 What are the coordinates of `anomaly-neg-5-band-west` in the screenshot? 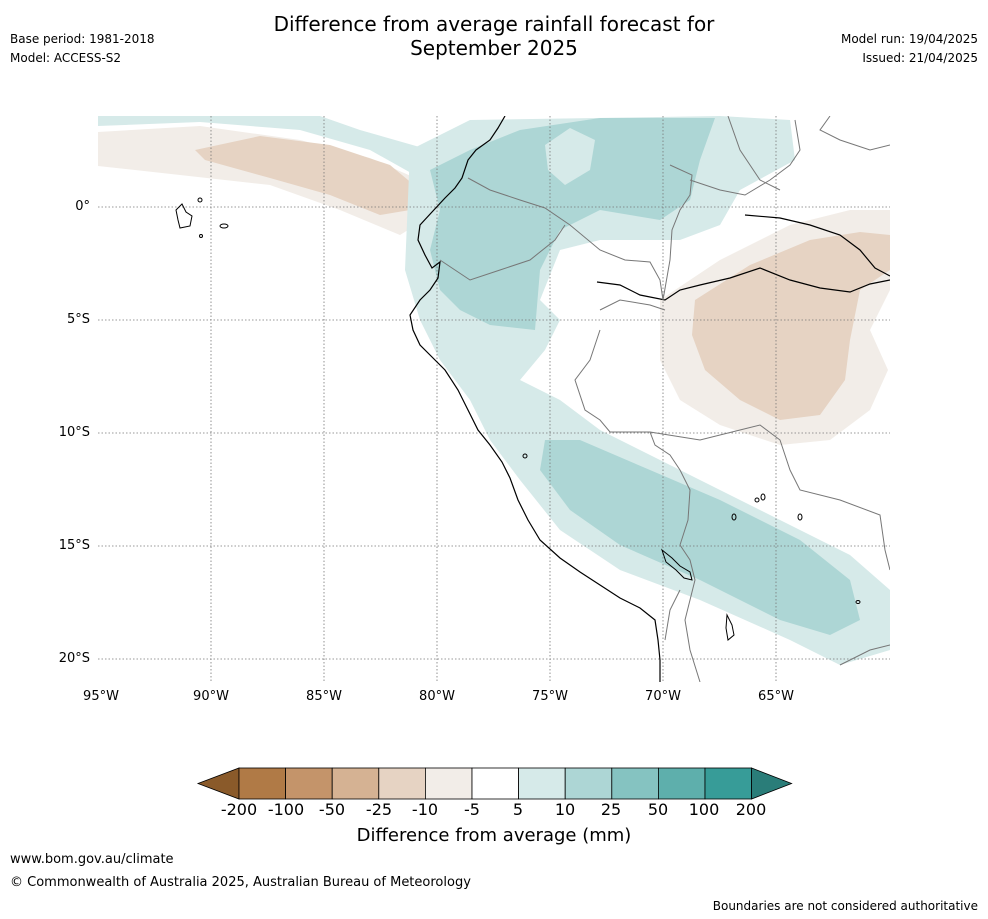 It's located at (269, 180).